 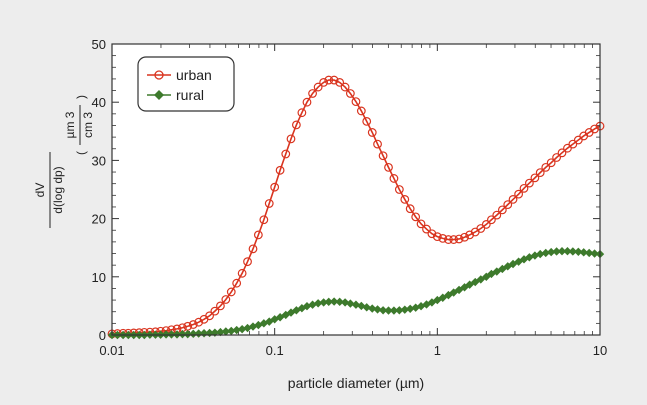 What do you see at coordinates (81, 97) in the screenshot?
I see `y-label-paren-close: )` at bounding box center [81, 97].